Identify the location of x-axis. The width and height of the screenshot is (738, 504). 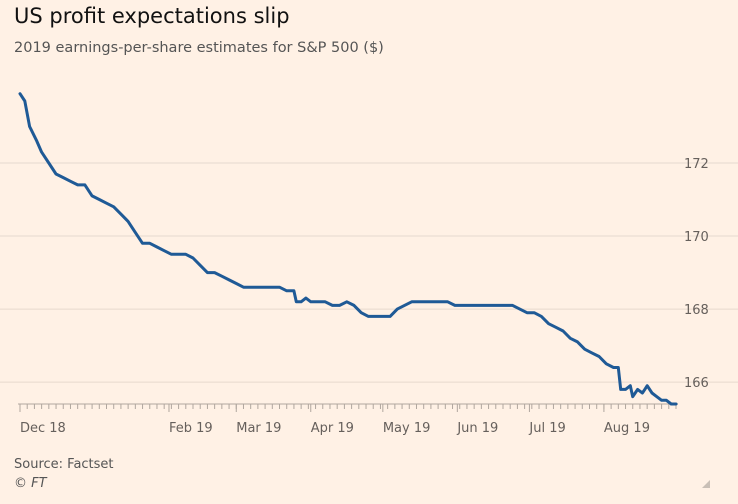
(348, 407).